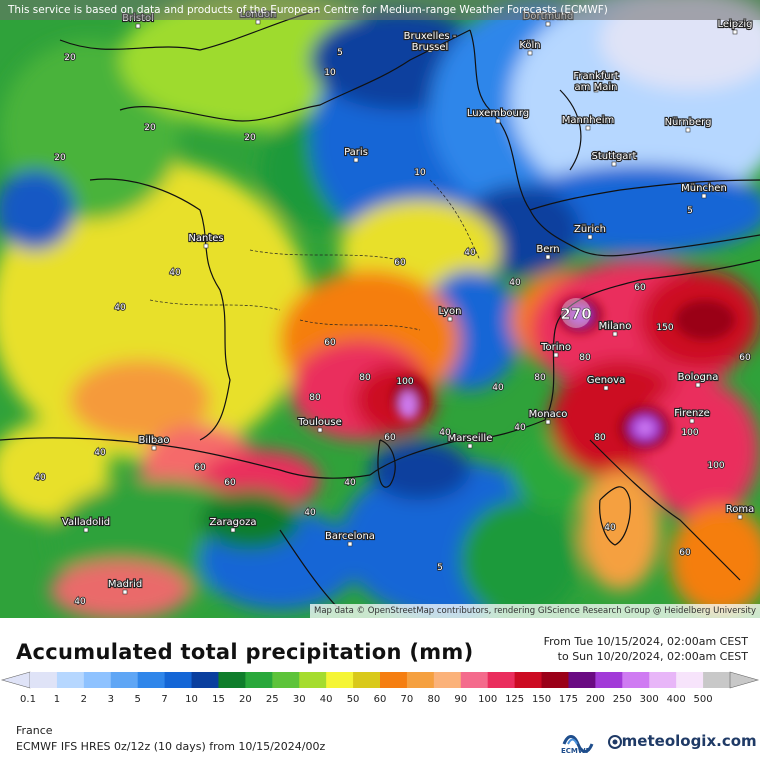 Image resolution: width=760 pixels, height=760 pixels. Describe the element at coordinates (57, 699) in the screenshot. I see `scale-tick-label: 1` at that location.